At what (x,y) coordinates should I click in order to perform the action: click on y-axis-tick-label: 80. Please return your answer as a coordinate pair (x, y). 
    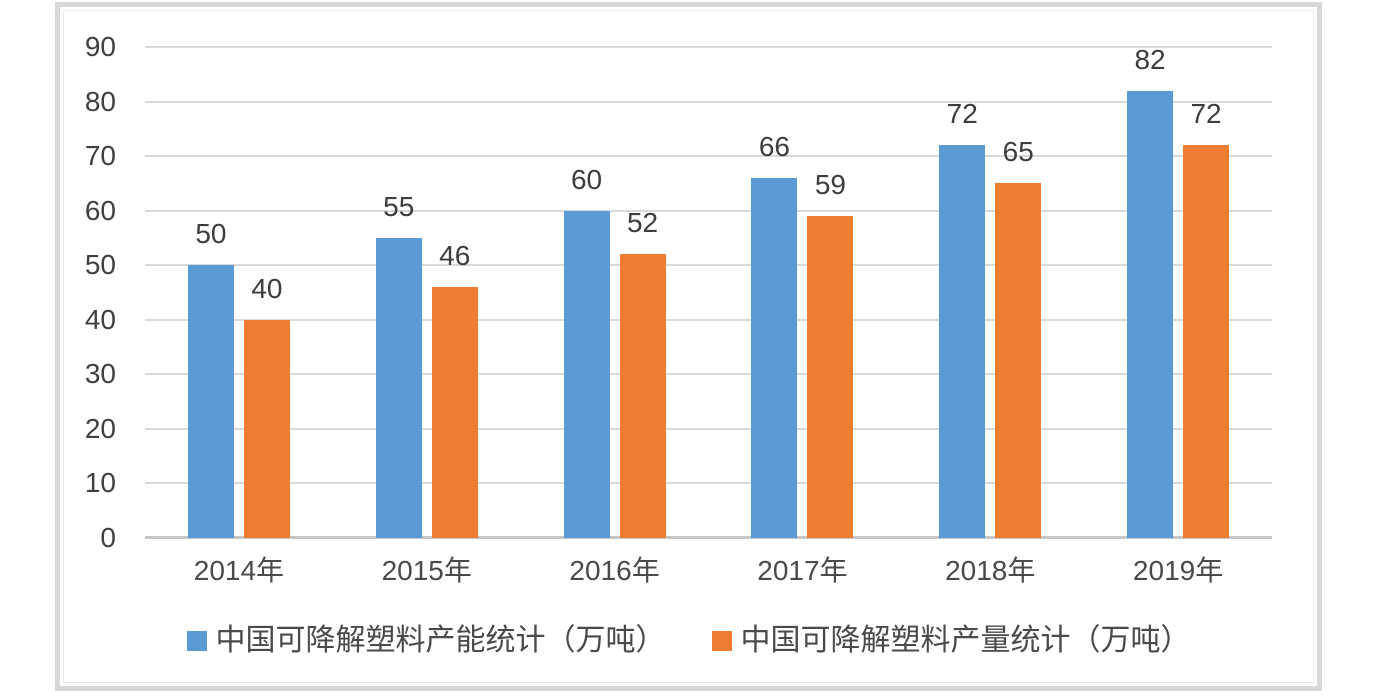
    Looking at the image, I should click on (100, 101).